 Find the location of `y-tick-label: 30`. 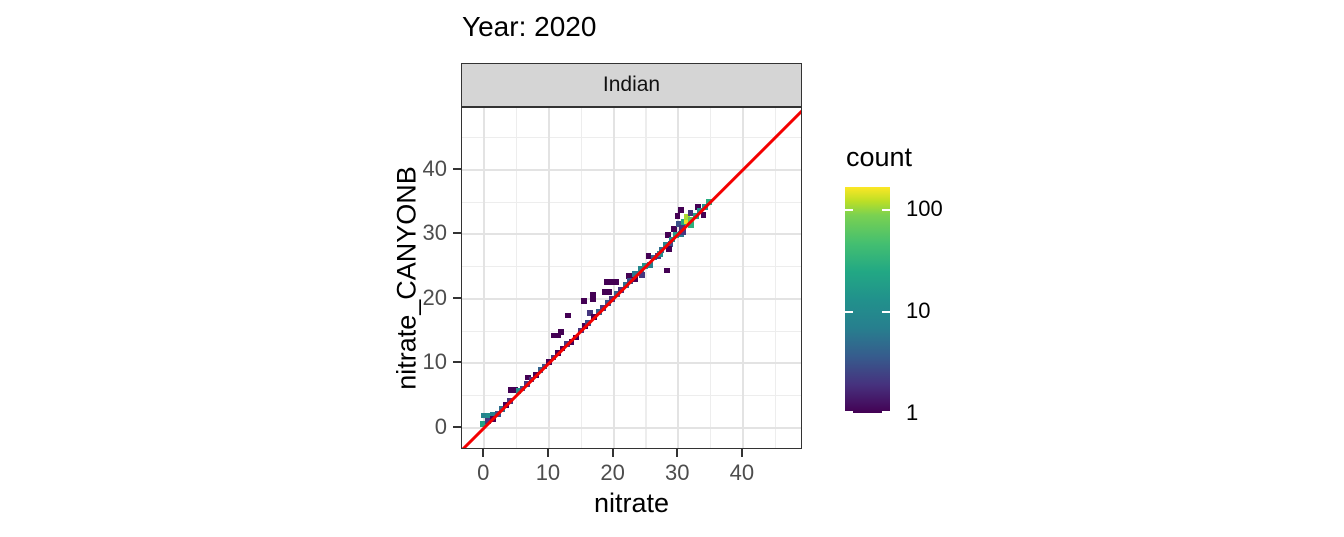

y-tick-label: 30 is located at coordinates (434, 233).